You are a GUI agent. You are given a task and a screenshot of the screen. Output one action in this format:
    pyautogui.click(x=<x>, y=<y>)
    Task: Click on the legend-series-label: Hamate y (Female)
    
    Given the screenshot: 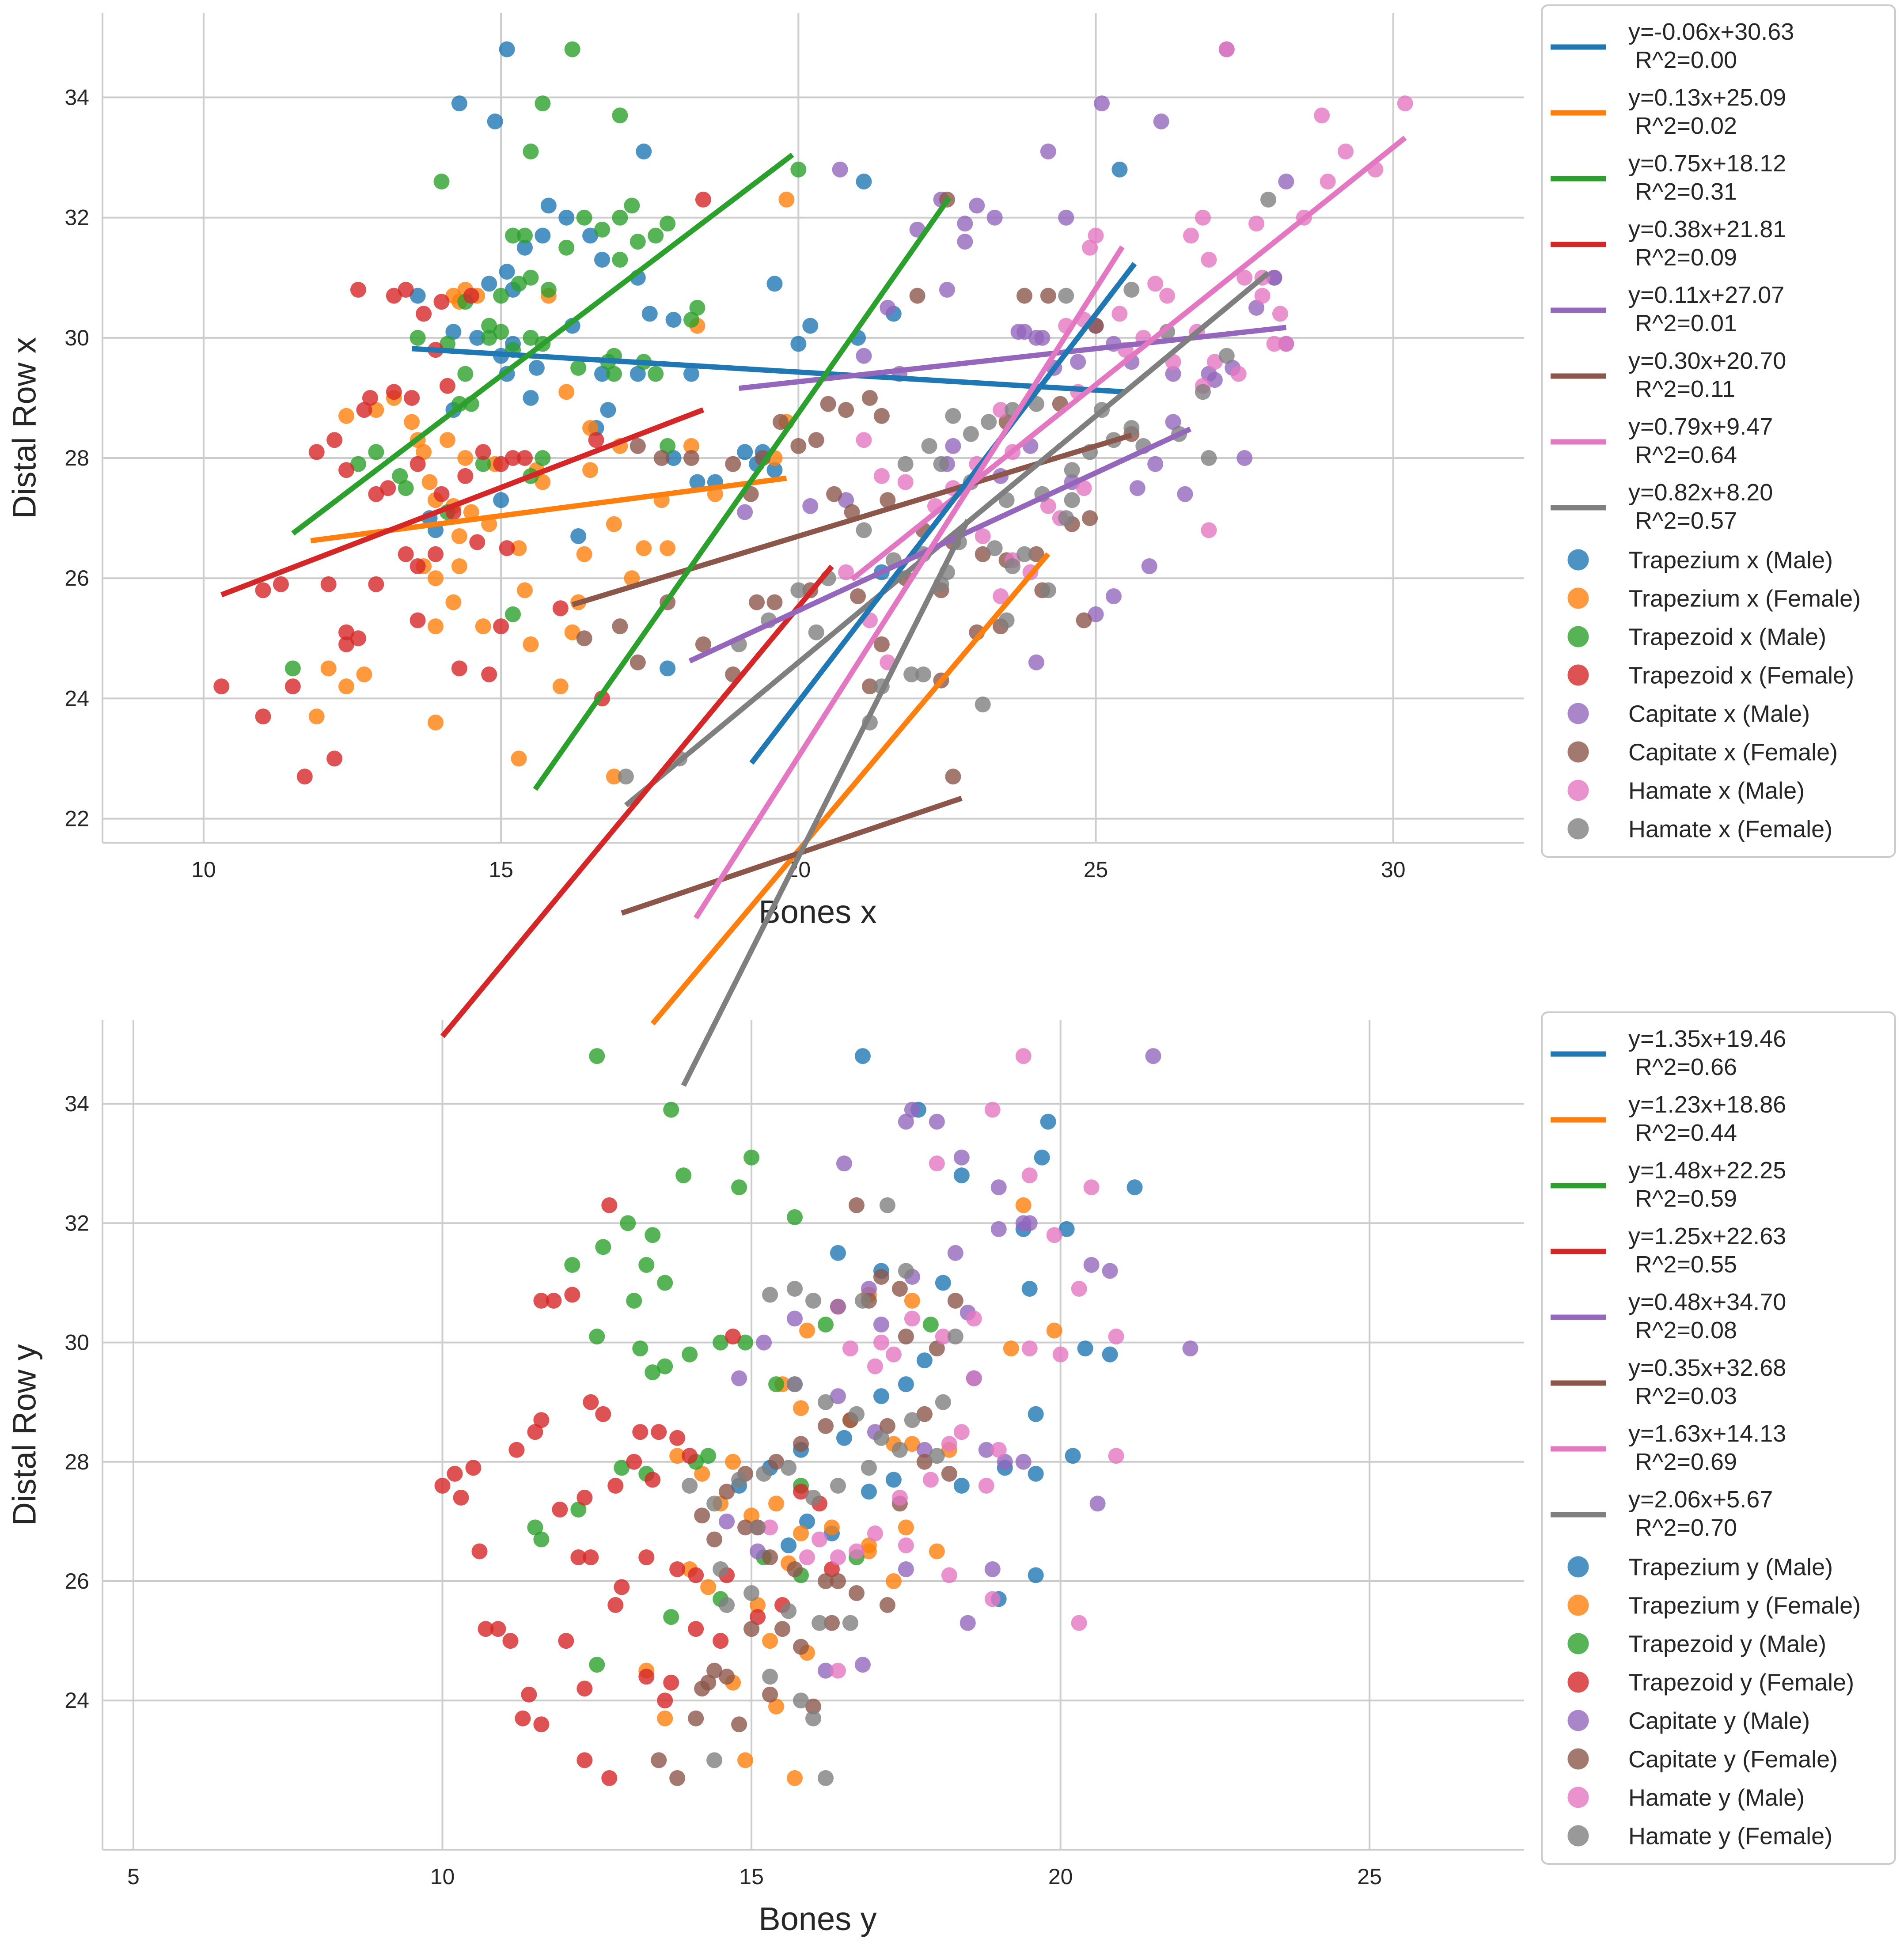 What is the action you would take?
    pyautogui.click(x=1730, y=1836)
    